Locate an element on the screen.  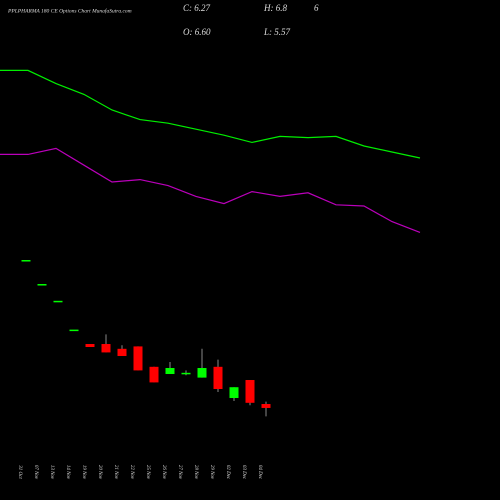
high-label: H: 6.8 is located at coordinates (275, 8).